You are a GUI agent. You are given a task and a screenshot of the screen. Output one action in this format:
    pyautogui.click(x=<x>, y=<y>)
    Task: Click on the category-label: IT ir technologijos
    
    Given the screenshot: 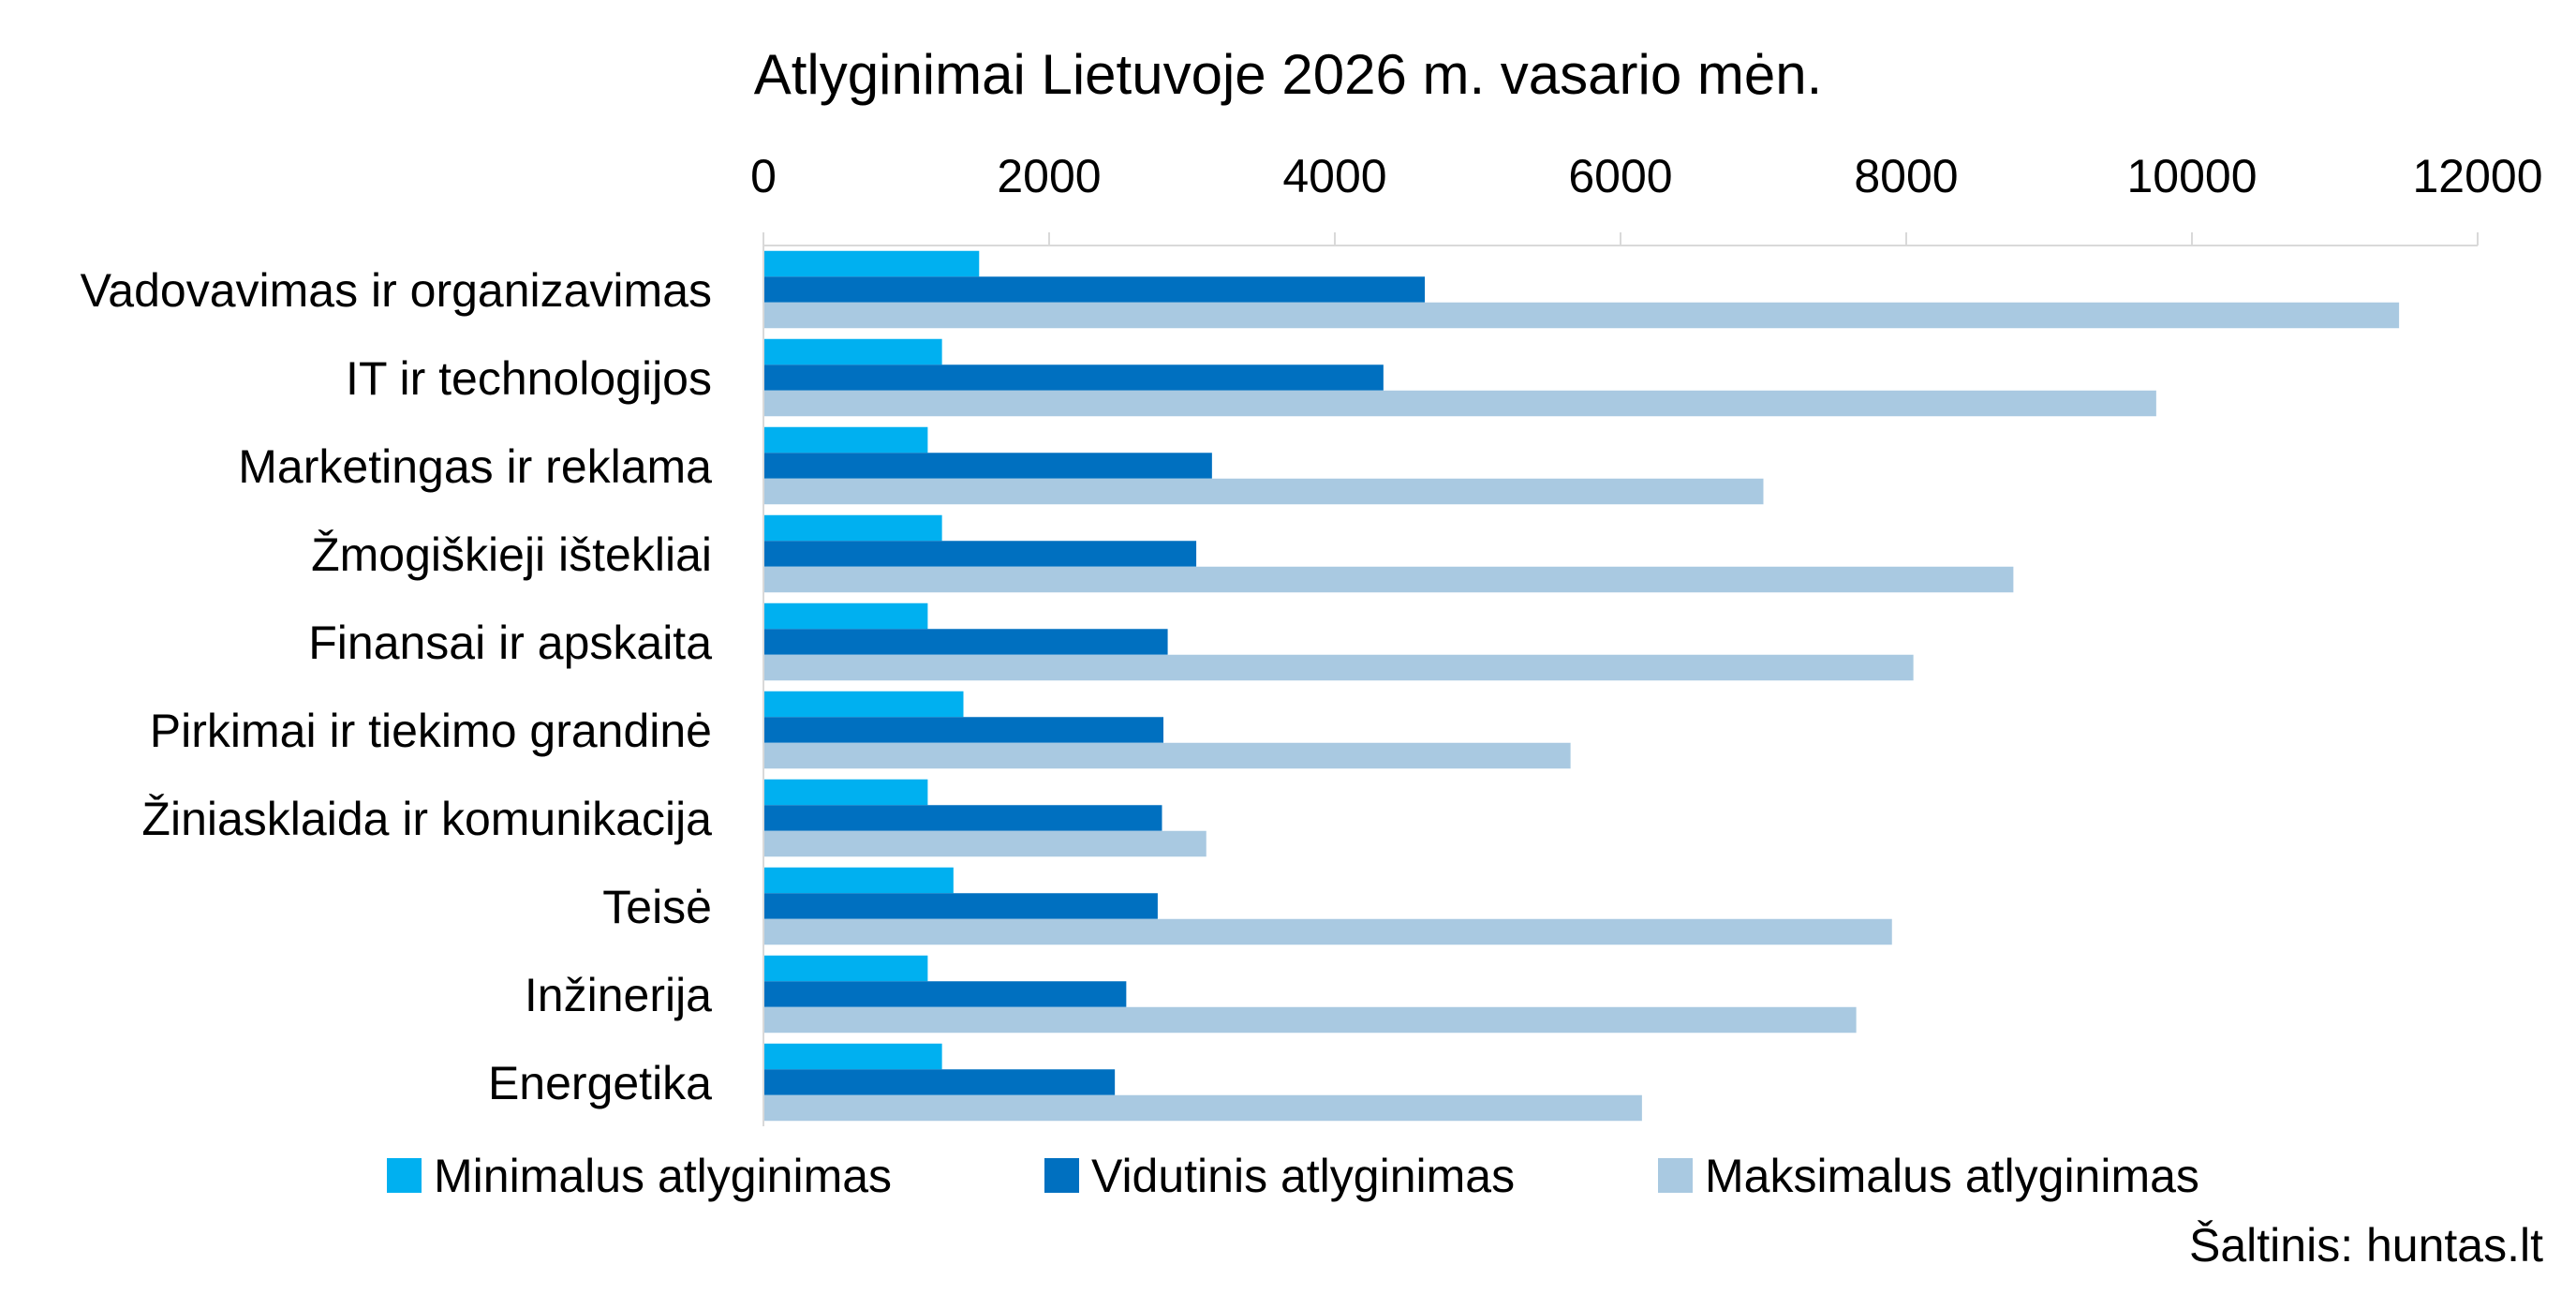 What is the action you would take?
    pyautogui.click(x=529, y=378)
    